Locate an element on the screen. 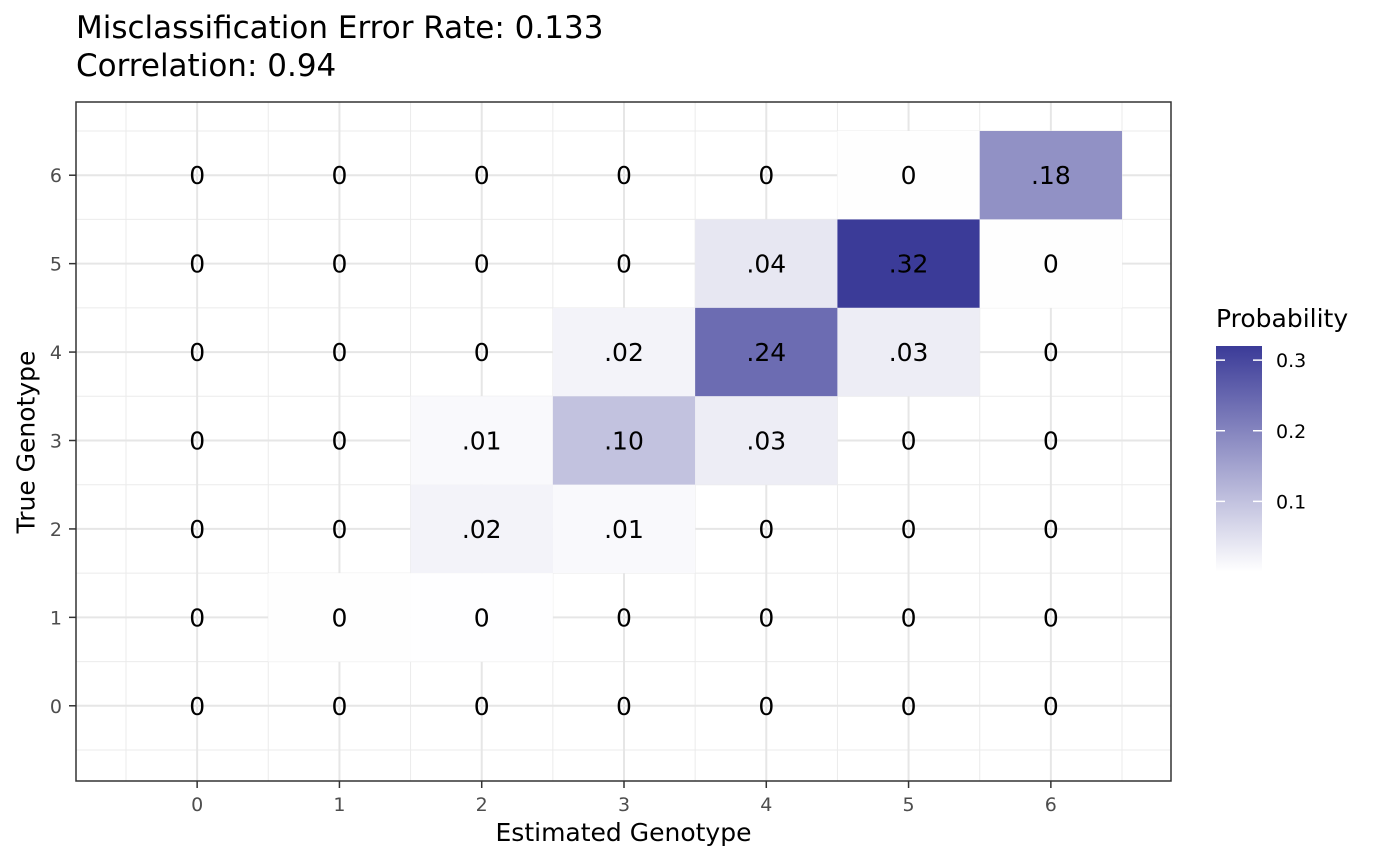 This screenshot has height=866, width=1400. x-tick-label: 0 is located at coordinates (197, 805).